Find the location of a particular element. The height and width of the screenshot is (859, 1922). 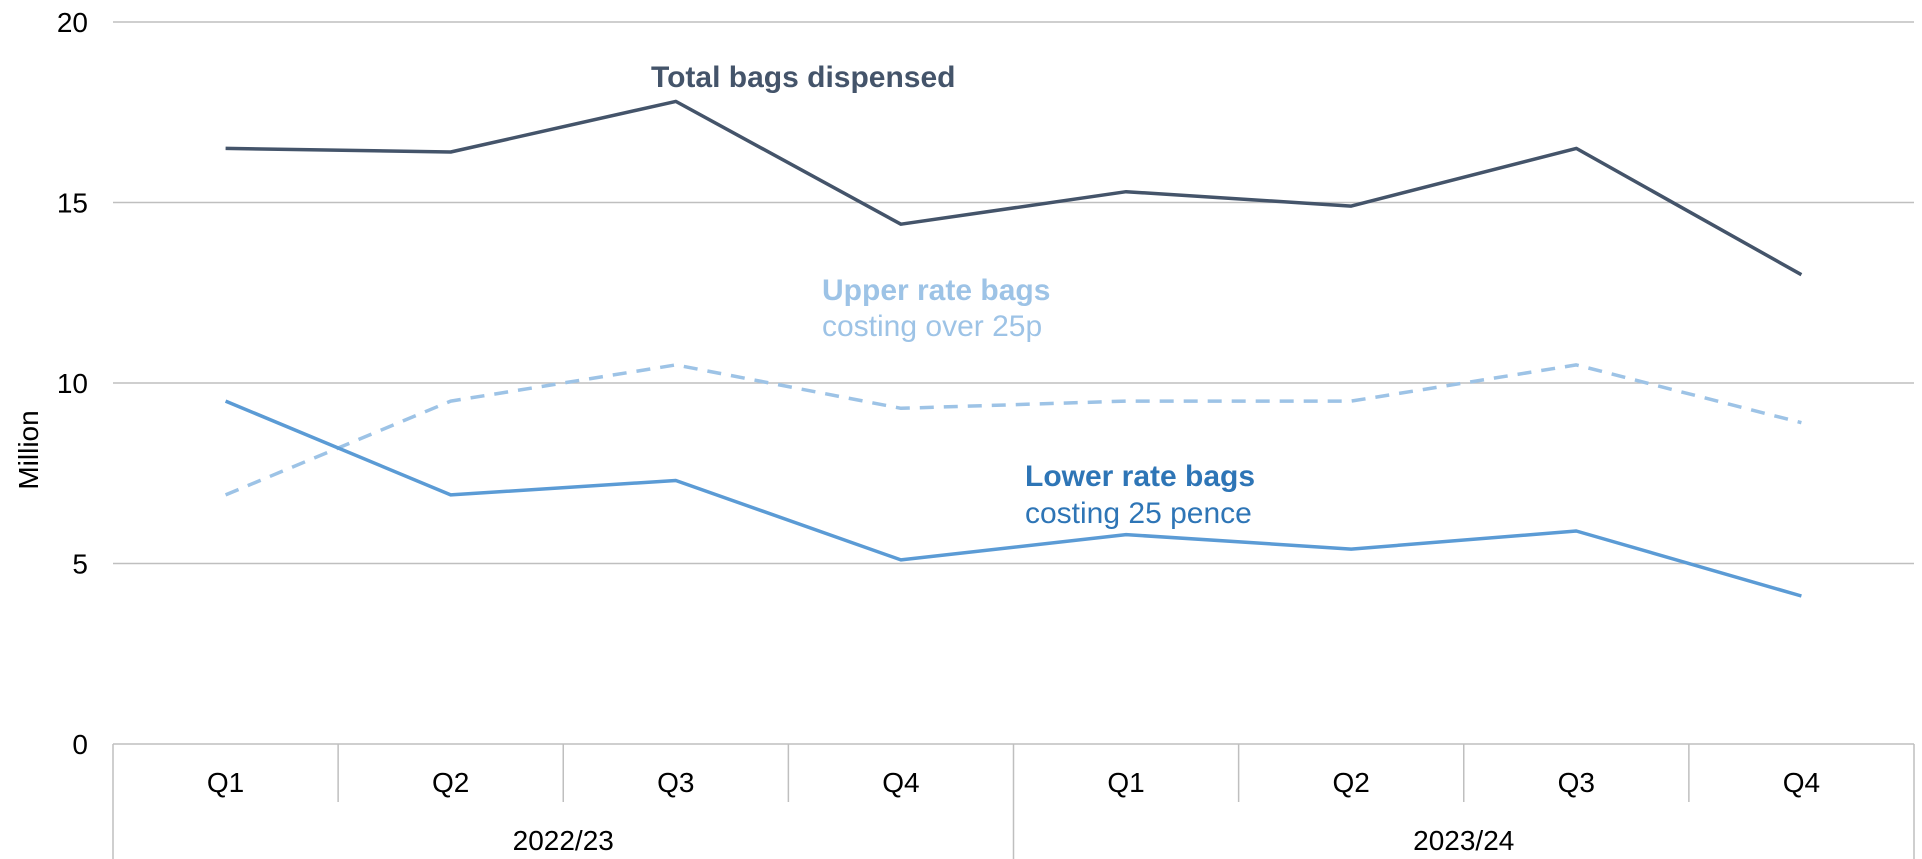

x-axis: Q1 Q2 Q3 Q4 Q1 Q2 Q3 Q4 2022/23 2023/24 is located at coordinates (1013, 801).